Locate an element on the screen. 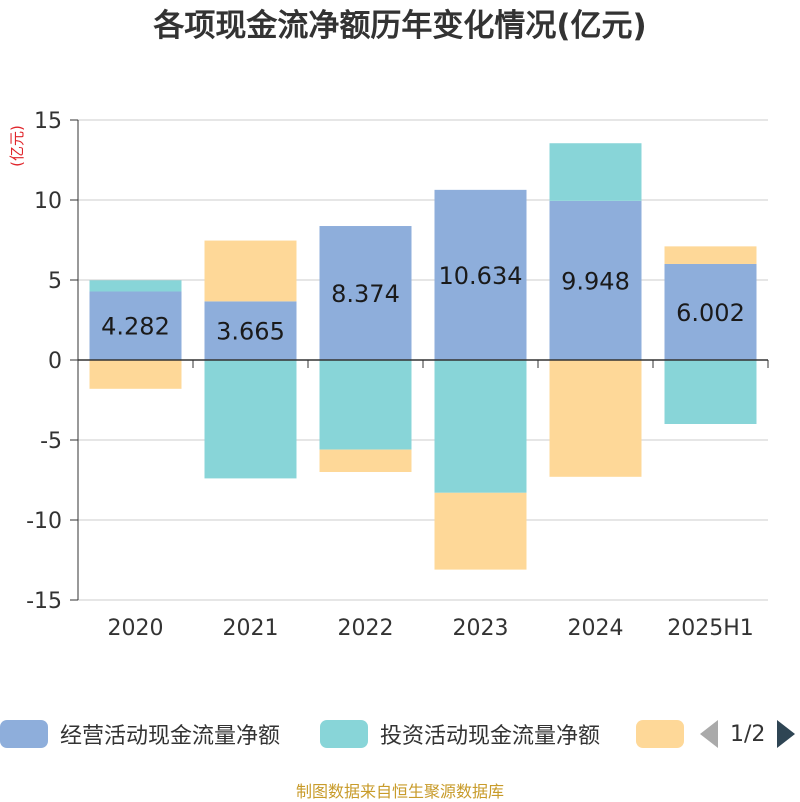 The width and height of the screenshot is (800, 802). bar-series1-2024 is located at coordinates (595, 172).